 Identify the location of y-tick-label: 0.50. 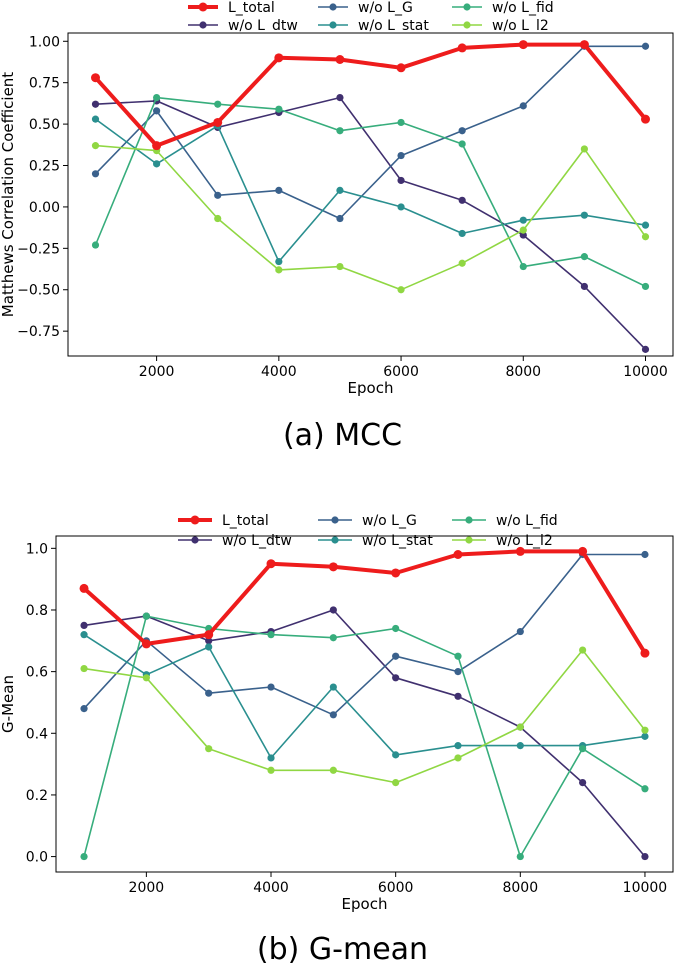
(44, 125).